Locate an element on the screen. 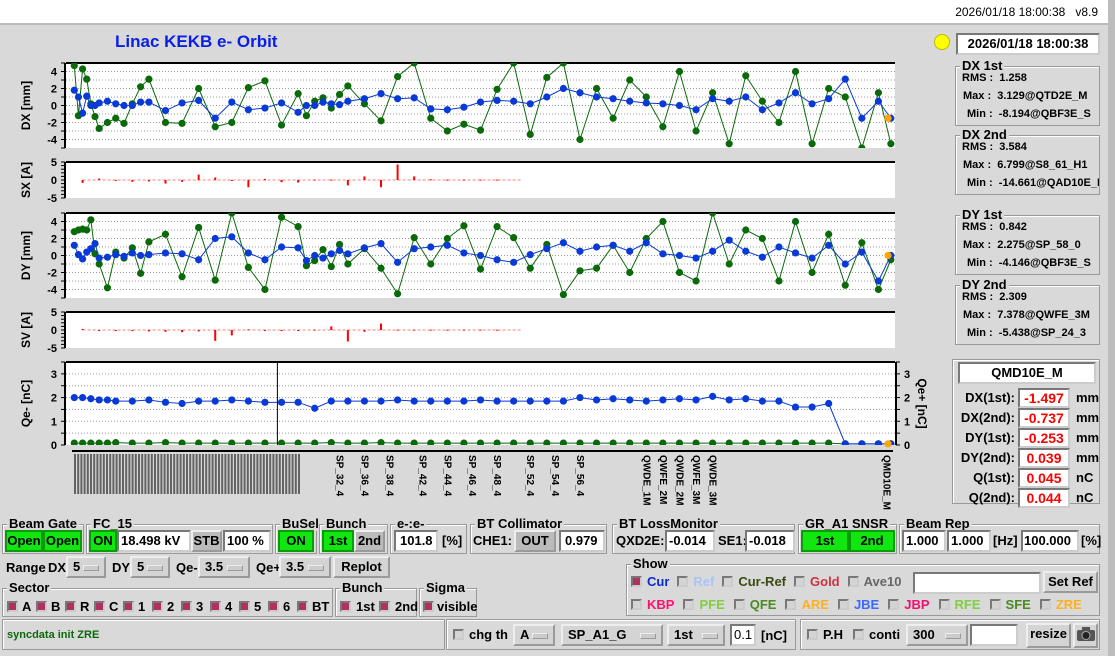  monitor-label: DX(2nd): is located at coordinates (987, 417).